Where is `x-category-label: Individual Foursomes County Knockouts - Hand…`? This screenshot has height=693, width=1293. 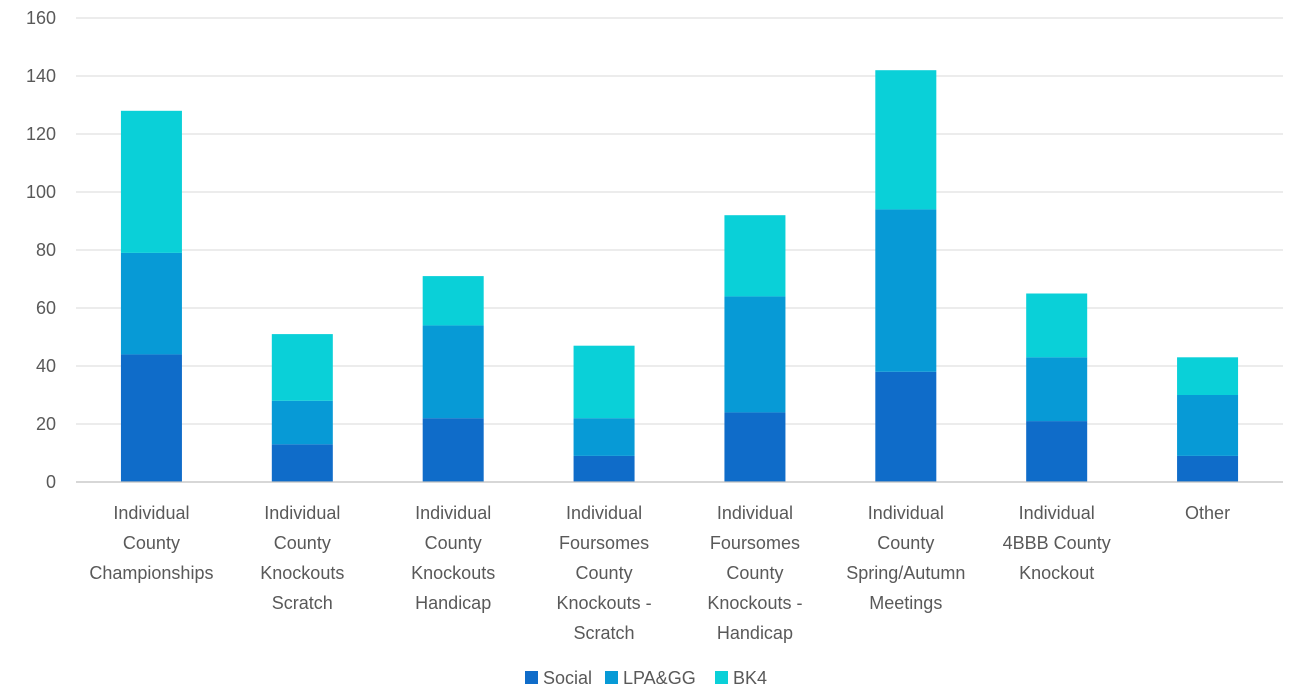
x-category-label: Individual Foursomes County Knockouts - Hand… is located at coordinates (754, 573).